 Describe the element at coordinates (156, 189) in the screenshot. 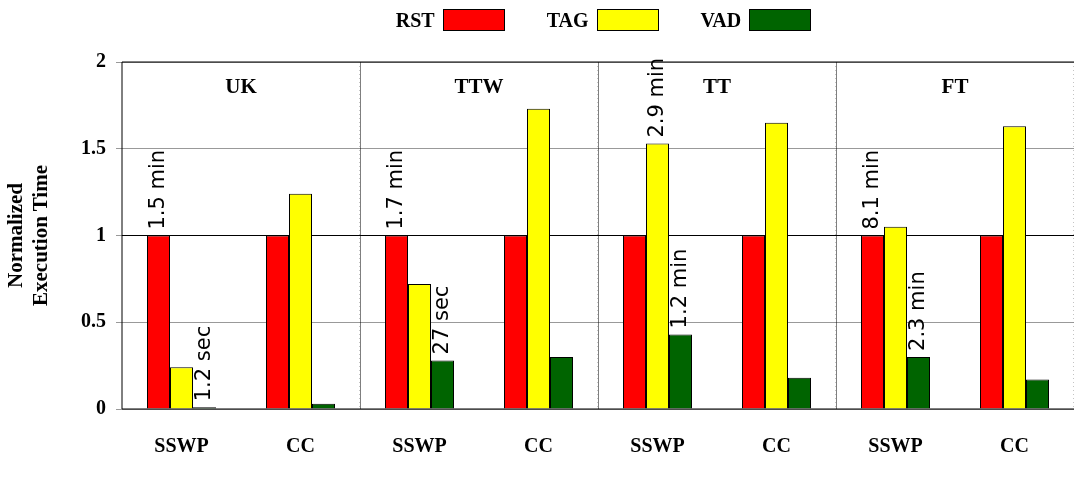

I see `annotation: 1.5 min` at that location.